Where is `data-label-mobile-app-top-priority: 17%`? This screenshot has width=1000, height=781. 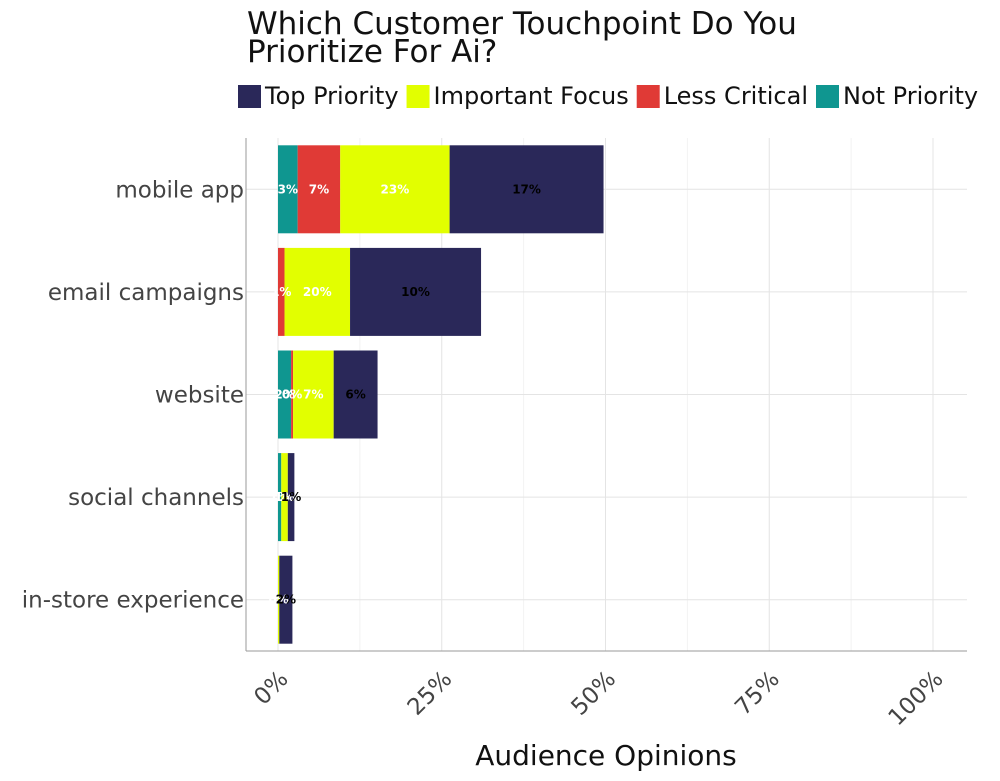
data-label-mobile-app-top-priority: 17% is located at coordinates (526, 189).